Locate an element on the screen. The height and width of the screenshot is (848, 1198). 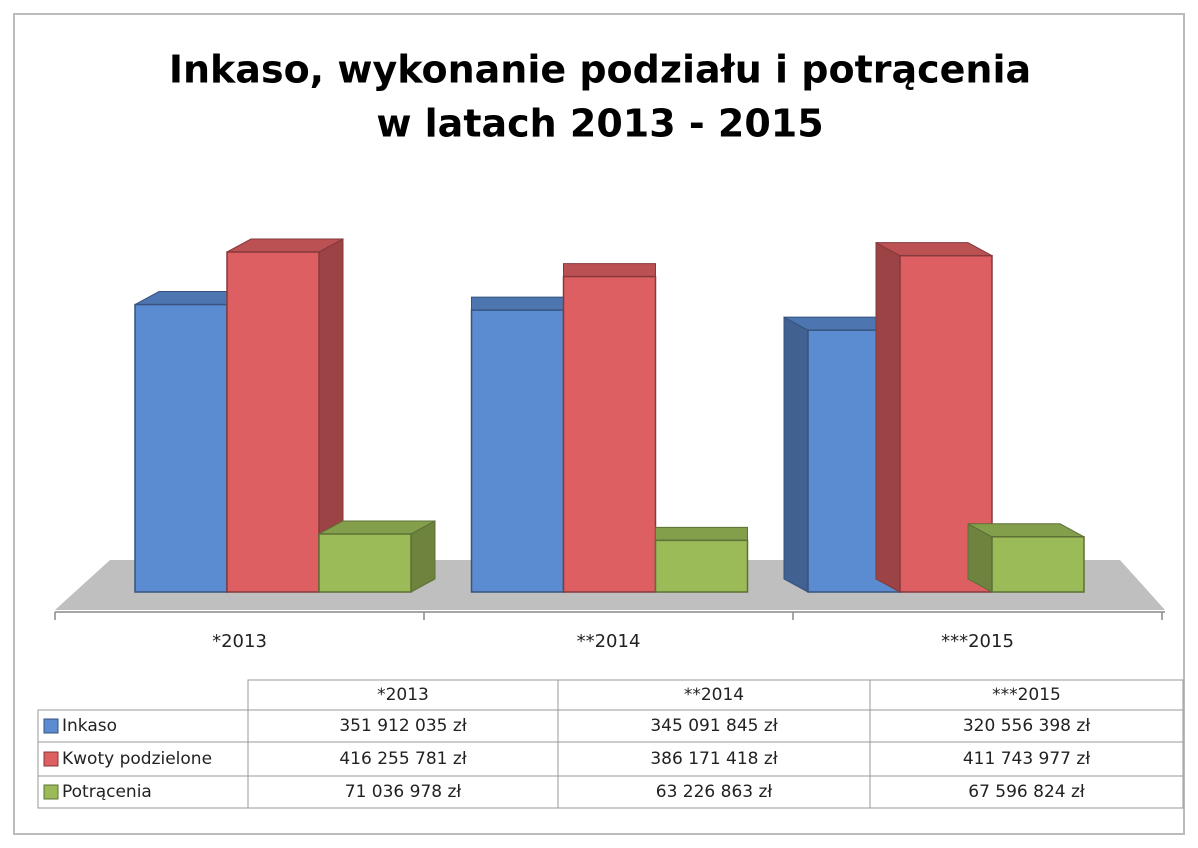
value-label: 63 226 863 zł is located at coordinates (714, 792).